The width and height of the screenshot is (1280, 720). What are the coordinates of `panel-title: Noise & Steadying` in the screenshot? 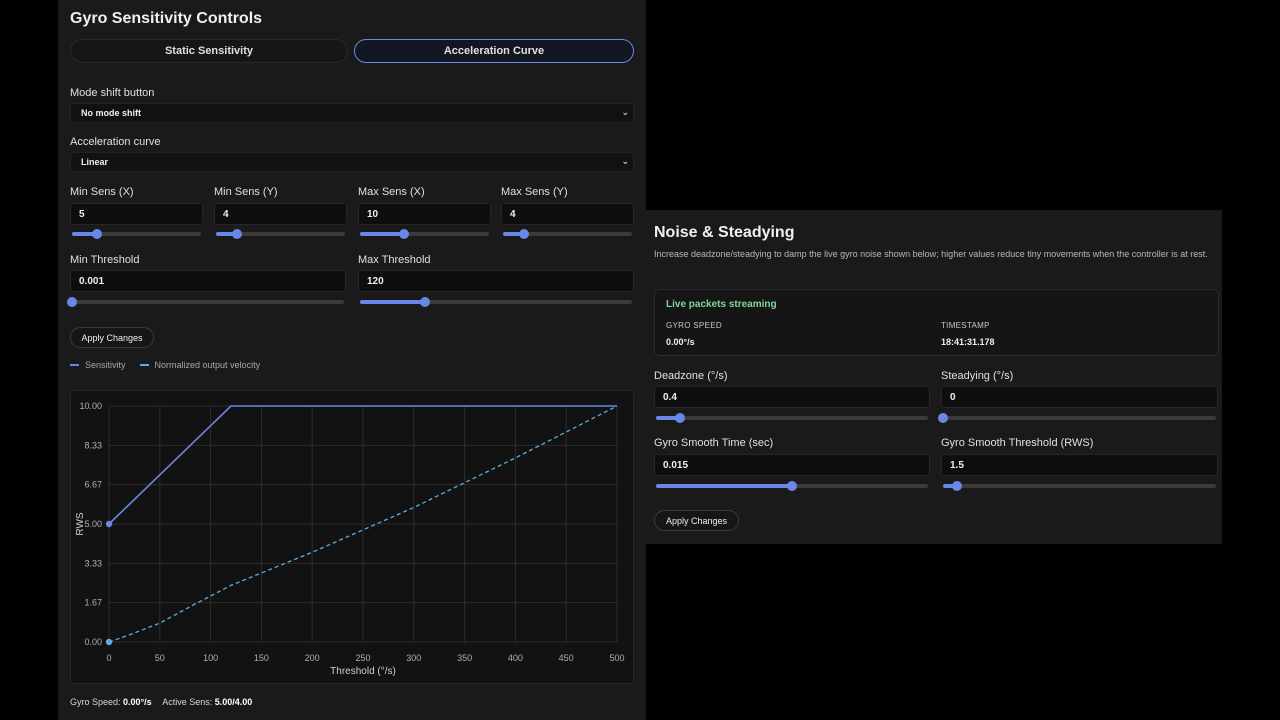 It's located at (724, 232).